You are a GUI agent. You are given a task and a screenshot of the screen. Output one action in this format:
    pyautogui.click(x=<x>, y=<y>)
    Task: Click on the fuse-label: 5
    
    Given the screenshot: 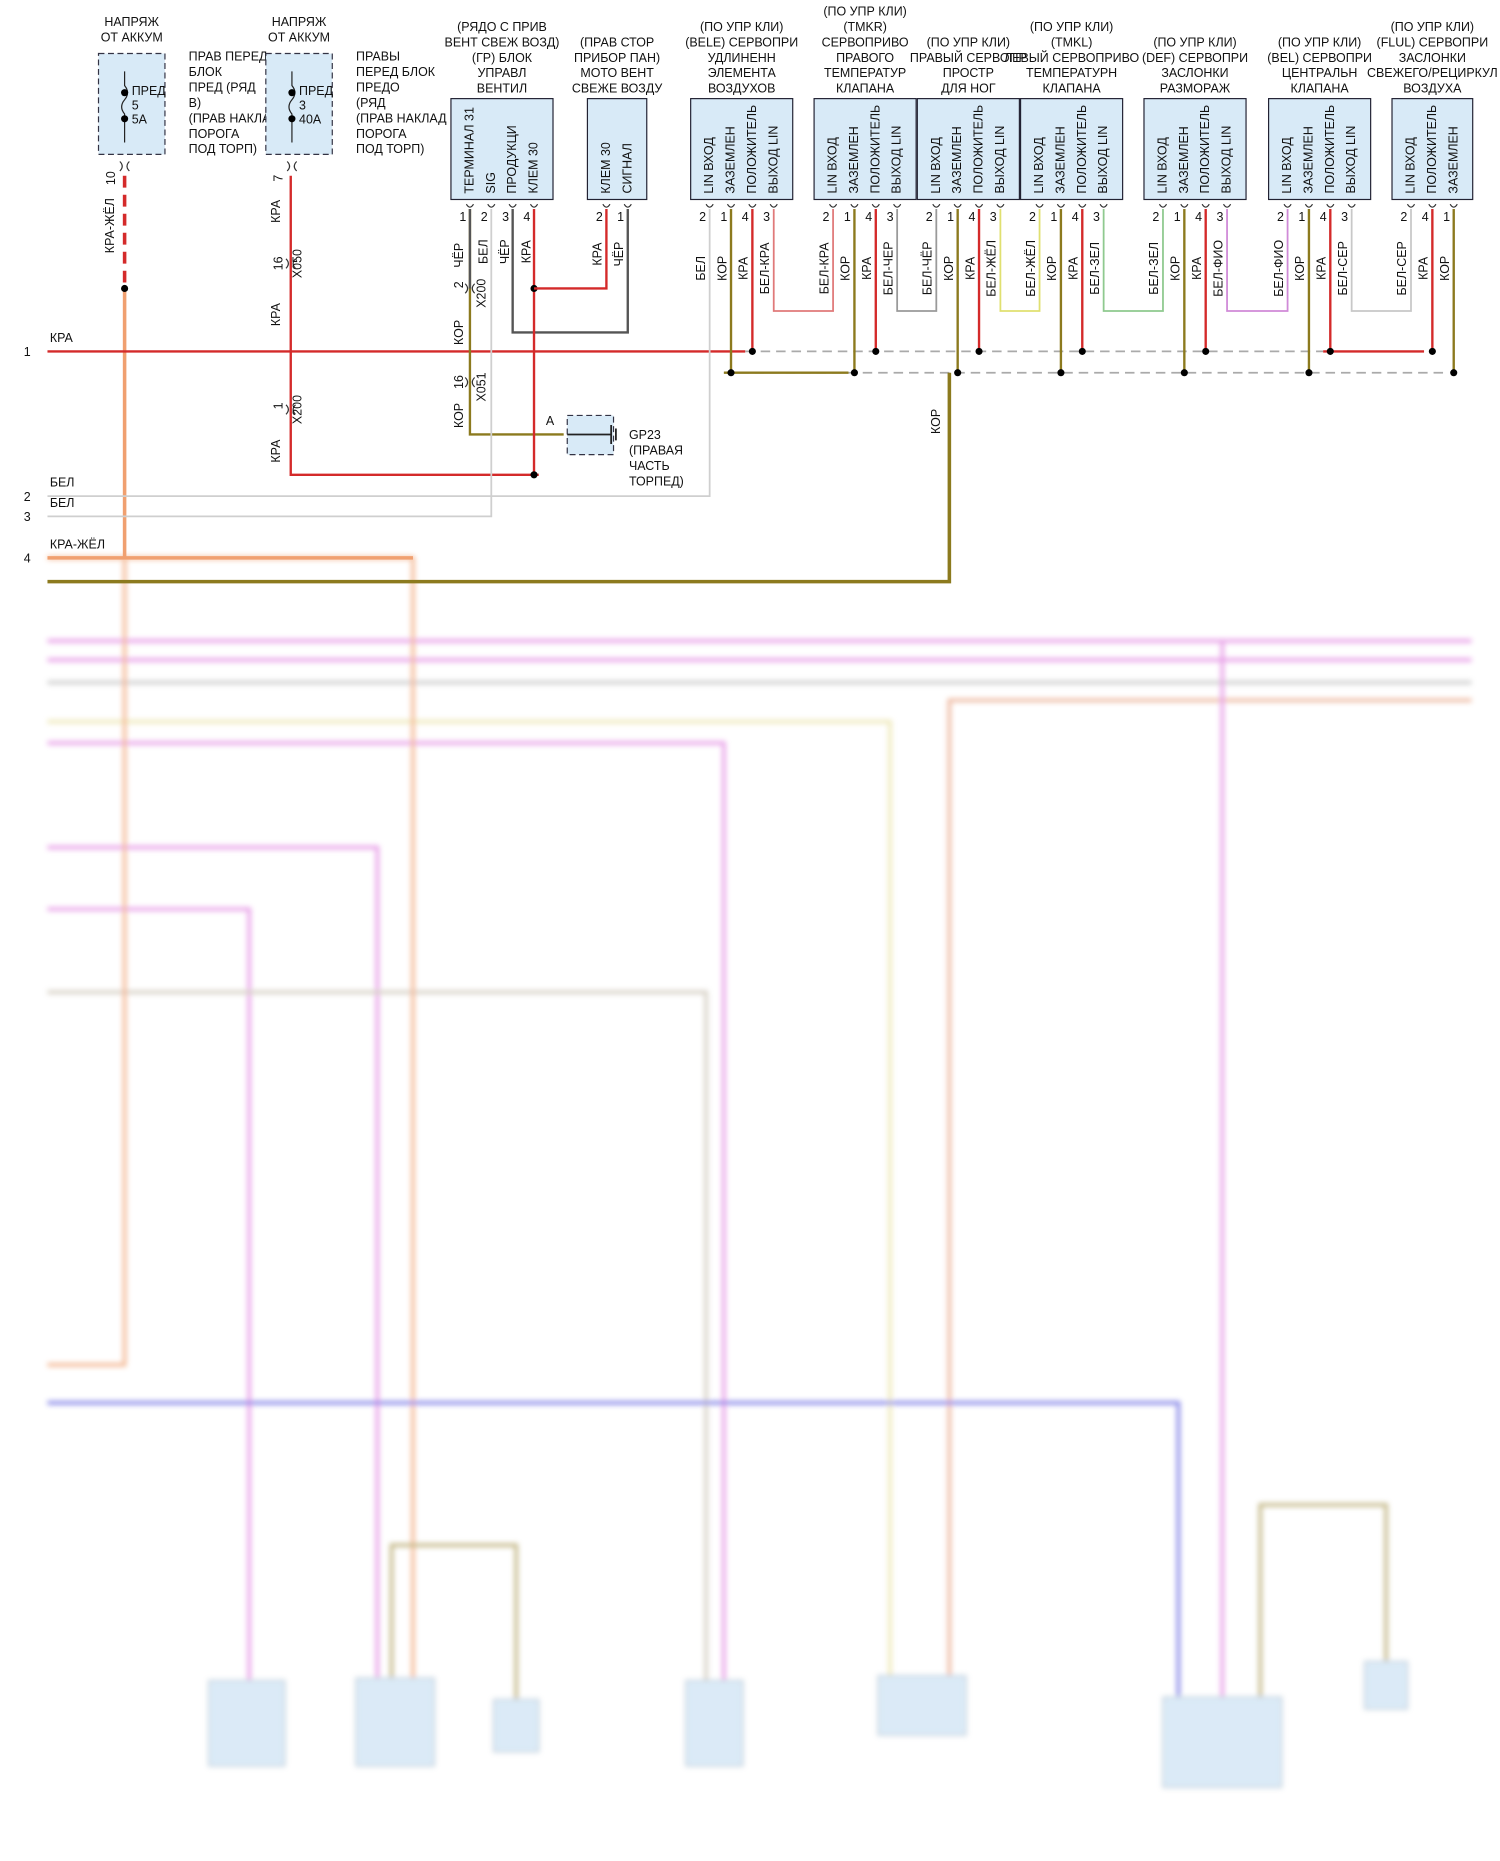 What is the action you would take?
    pyautogui.click(x=135, y=105)
    